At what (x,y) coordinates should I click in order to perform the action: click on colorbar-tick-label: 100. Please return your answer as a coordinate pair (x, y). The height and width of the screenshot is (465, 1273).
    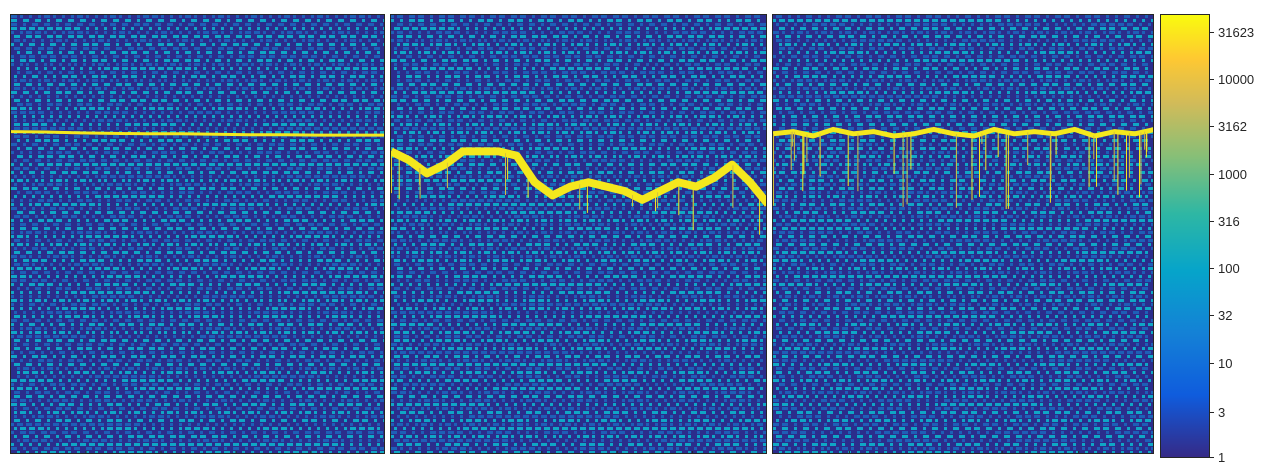
    Looking at the image, I should click on (1229, 269).